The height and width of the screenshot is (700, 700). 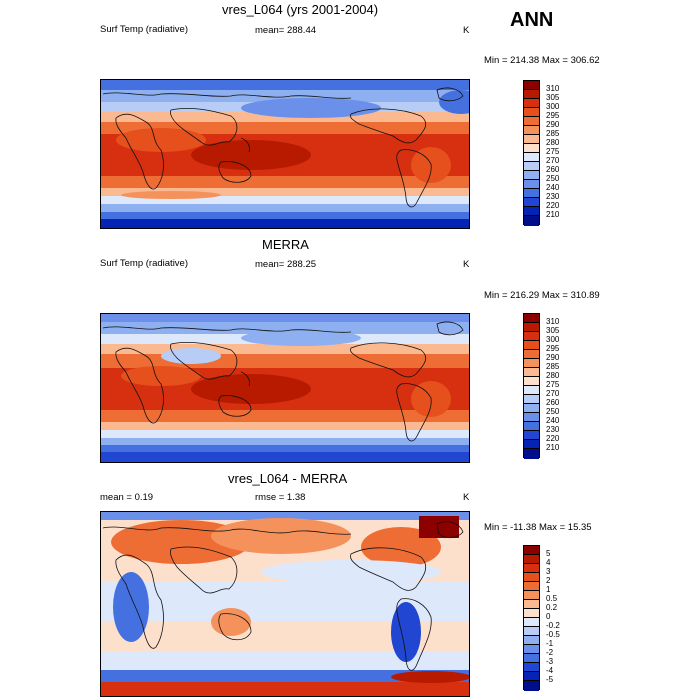 What do you see at coordinates (466, 30) in the screenshot?
I see `panel1-units: K` at bounding box center [466, 30].